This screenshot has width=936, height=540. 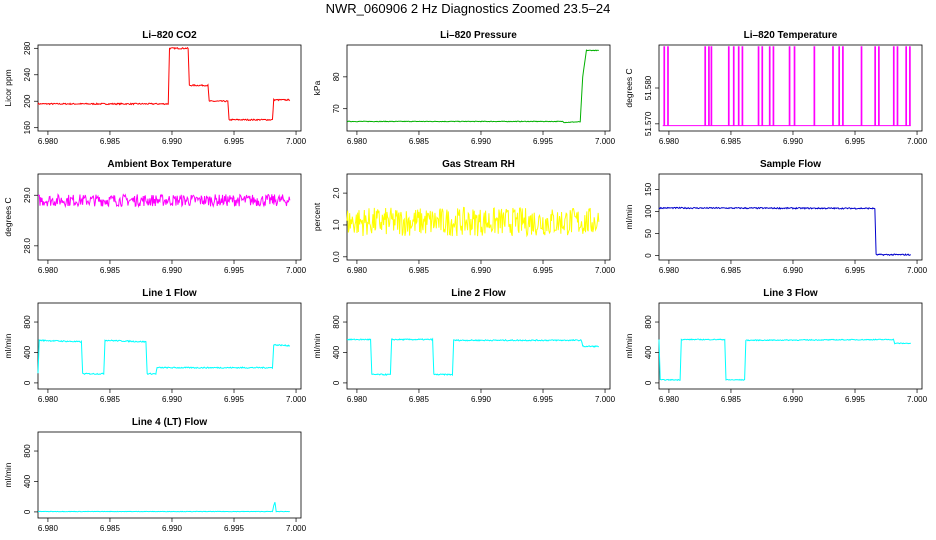 What do you see at coordinates (169, 293) in the screenshot?
I see `chart-title: Line 1 Flow` at bounding box center [169, 293].